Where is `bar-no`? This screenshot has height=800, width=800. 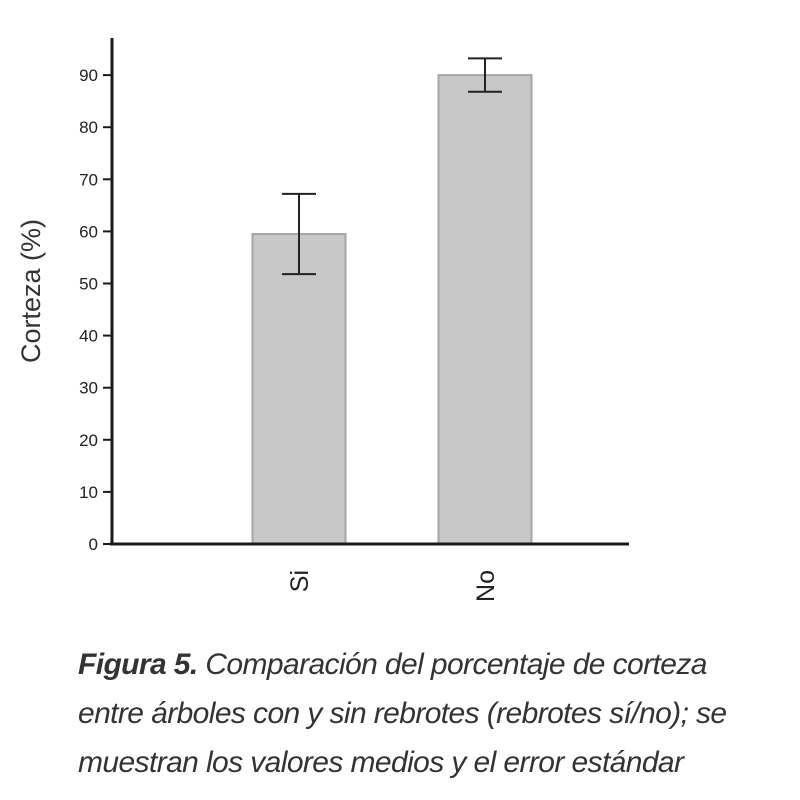 bar-no is located at coordinates (485, 309).